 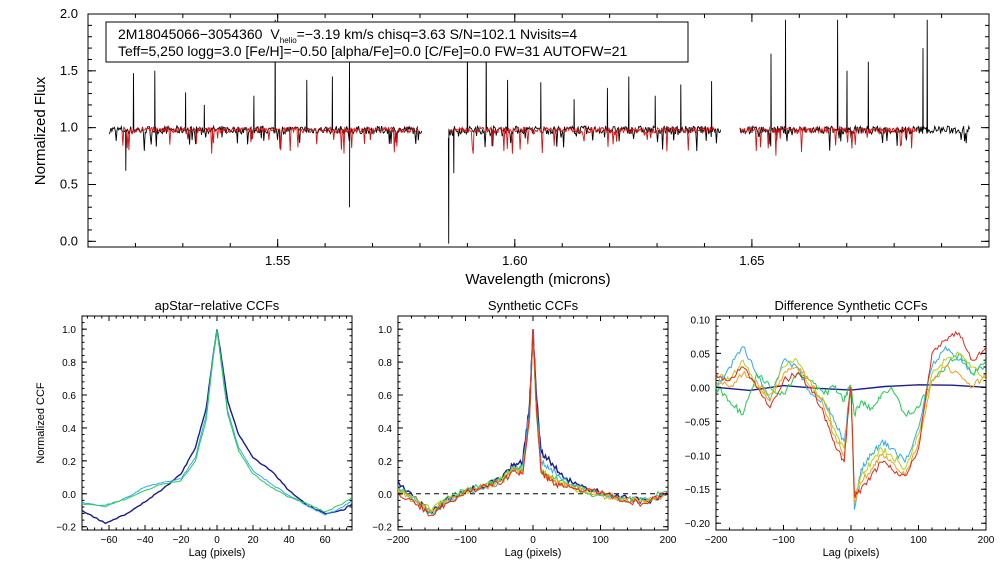 I want to click on difference-ccf-xlabel: Lag (pixels), so click(x=851, y=553).